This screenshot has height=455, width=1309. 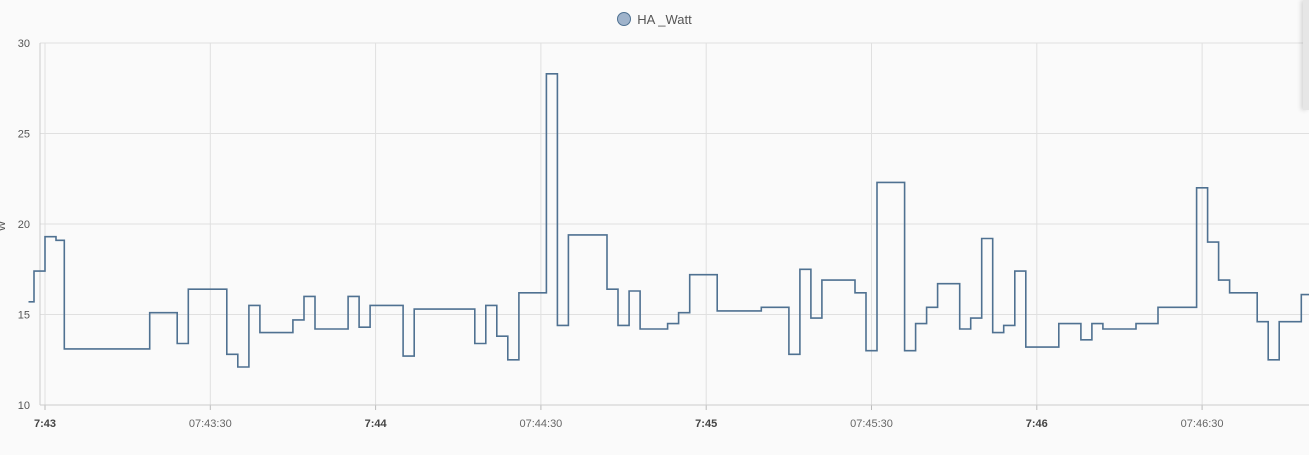 What do you see at coordinates (1306, 55) in the screenshot?
I see `right-edge-scrollbar` at bounding box center [1306, 55].